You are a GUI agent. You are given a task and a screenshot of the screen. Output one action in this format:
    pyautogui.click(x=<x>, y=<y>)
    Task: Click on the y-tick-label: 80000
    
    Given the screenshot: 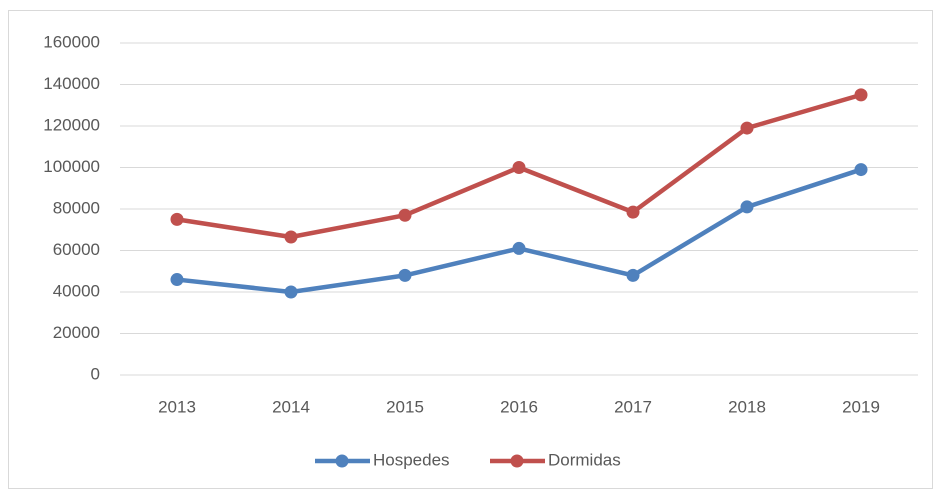 What is the action you would take?
    pyautogui.click(x=76, y=207)
    